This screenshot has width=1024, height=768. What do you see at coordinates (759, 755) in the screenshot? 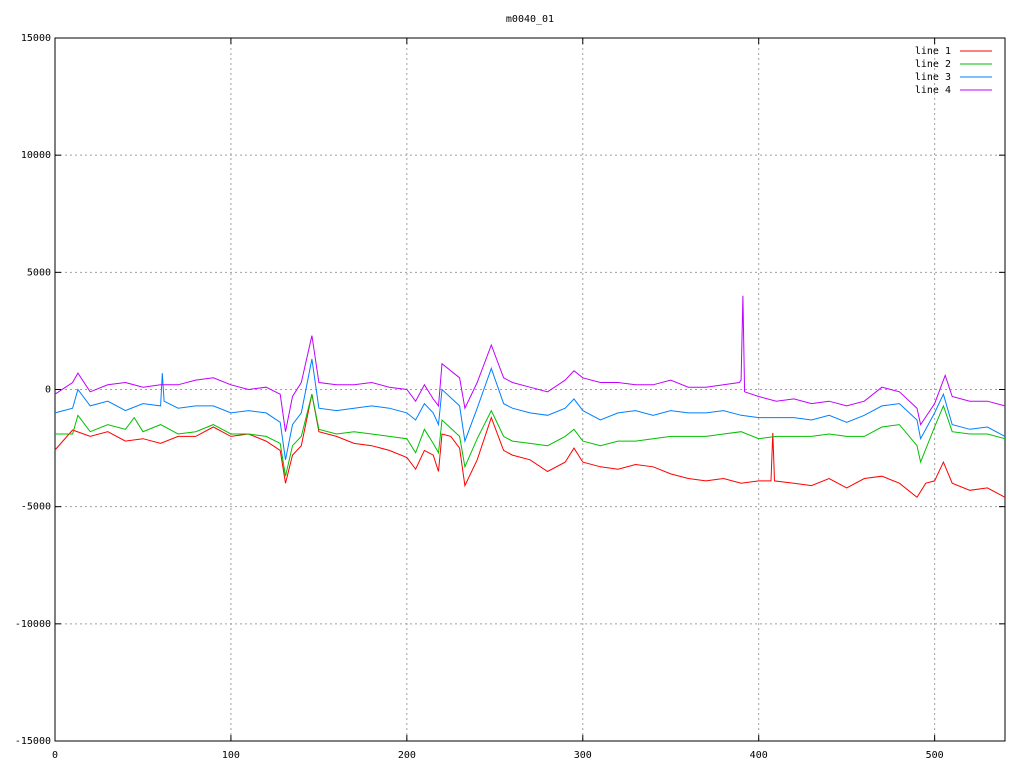
I see `x-tick-label: 400` at bounding box center [759, 755].